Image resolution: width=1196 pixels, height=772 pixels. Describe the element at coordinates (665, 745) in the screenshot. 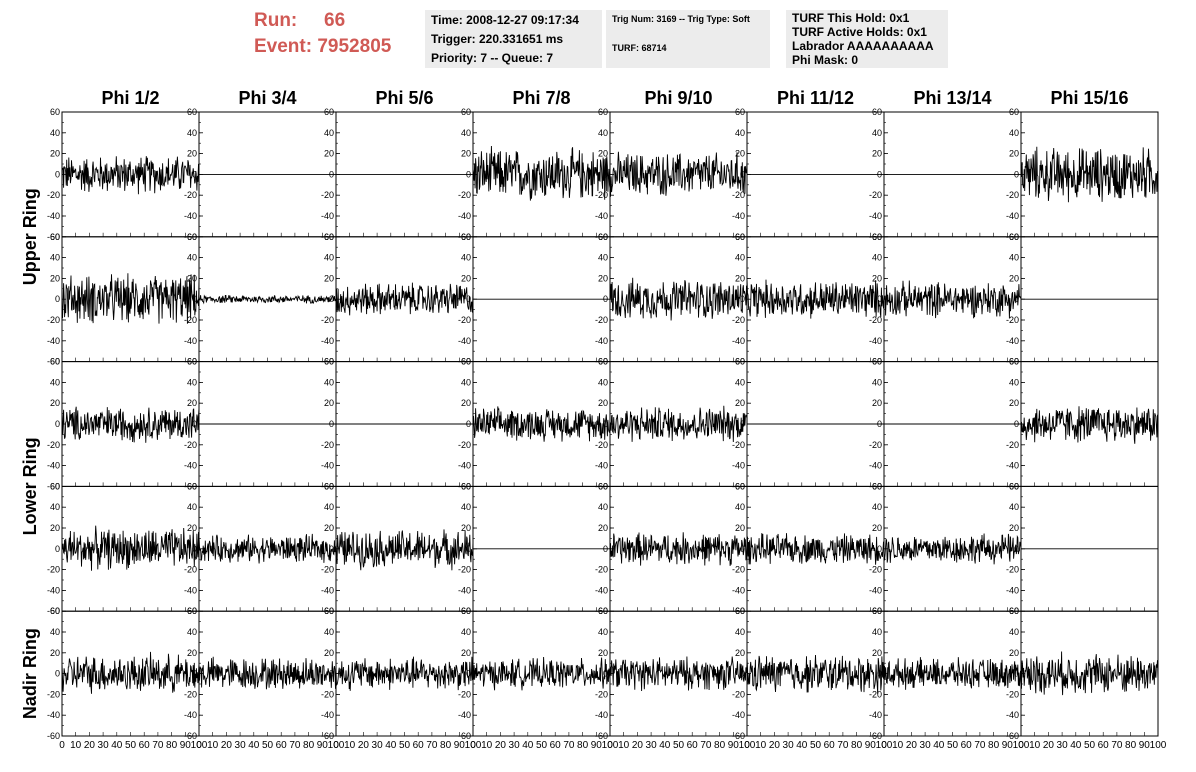

I see `x-tick-label: 40` at that location.